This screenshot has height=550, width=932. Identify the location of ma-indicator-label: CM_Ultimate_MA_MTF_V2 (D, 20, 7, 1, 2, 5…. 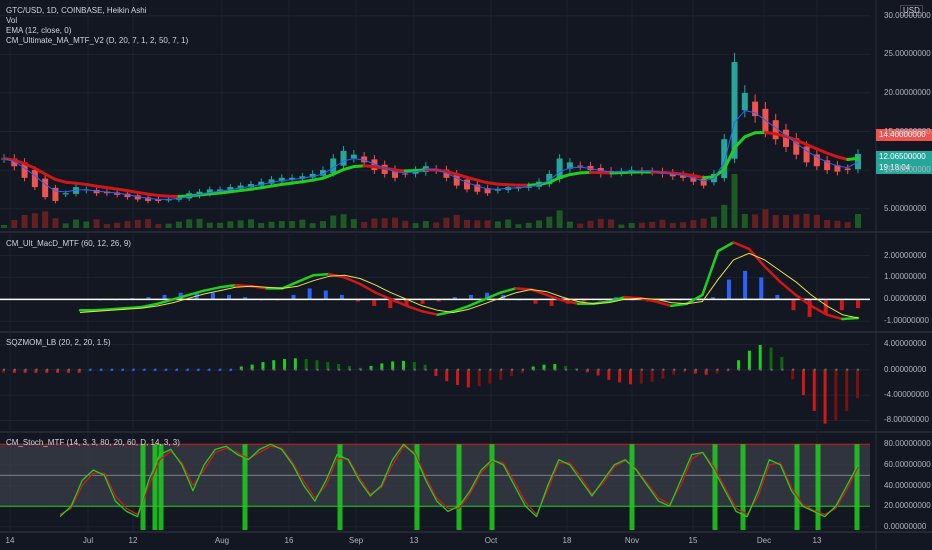
(97, 40).